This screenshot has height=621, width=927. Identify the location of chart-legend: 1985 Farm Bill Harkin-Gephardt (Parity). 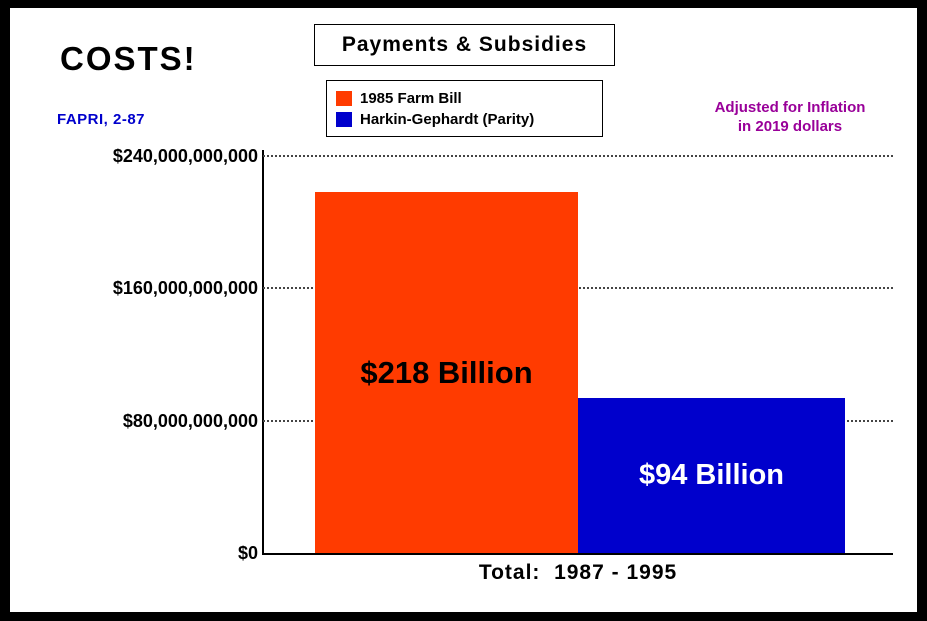
(464, 108).